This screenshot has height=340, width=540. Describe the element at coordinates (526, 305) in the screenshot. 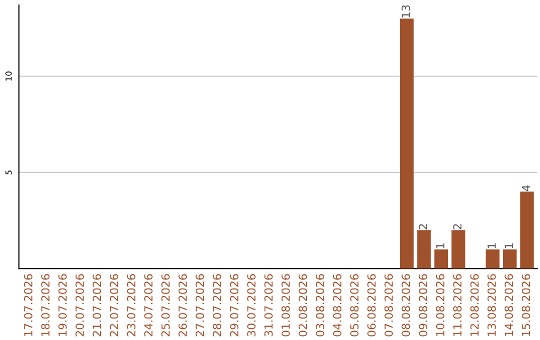

I see `x-tick-label: 15.08.2026` at that location.